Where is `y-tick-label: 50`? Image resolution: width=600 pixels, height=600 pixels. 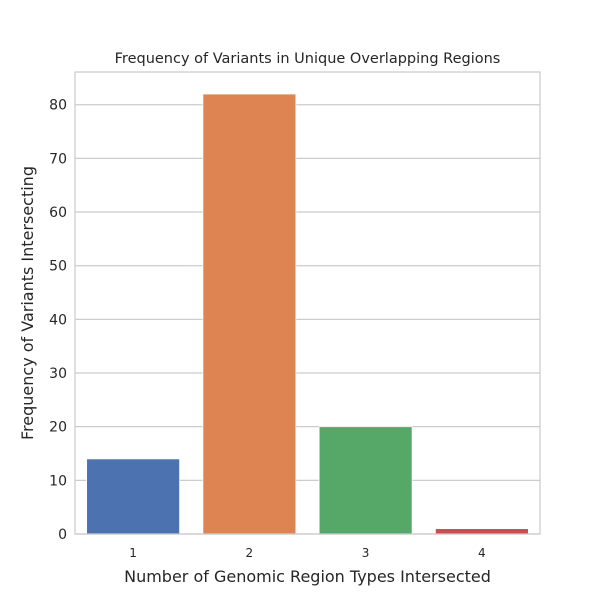
y-tick-label: 50 is located at coordinates (58, 267).